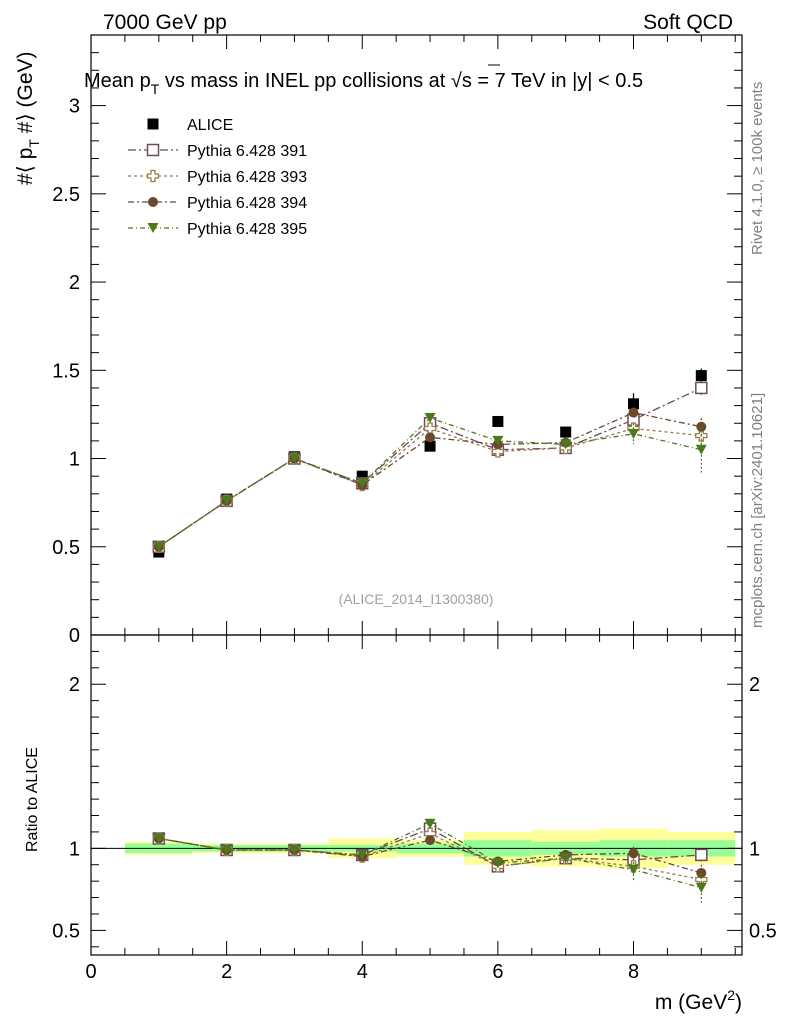  Describe the element at coordinates (763, 931) in the screenshot. I see `y-tick-label-ratio-right: 0.5` at that location.